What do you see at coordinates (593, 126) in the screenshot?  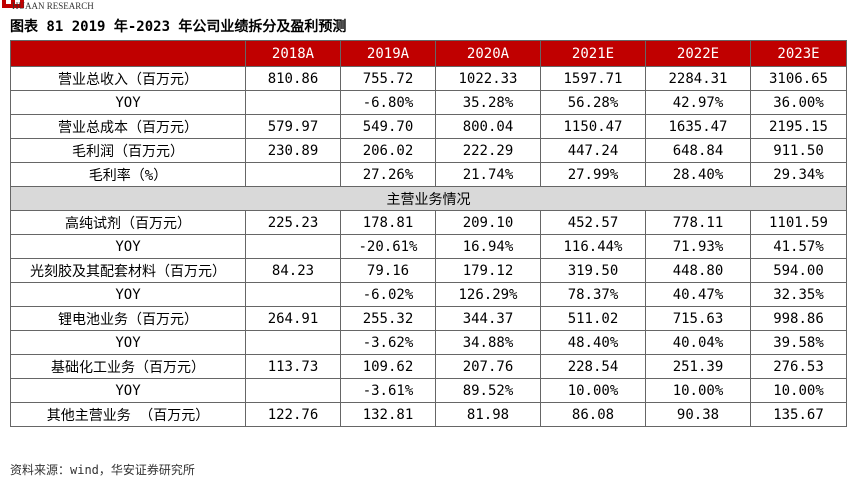 I see `table-cell: 1150.47` at bounding box center [593, 126].